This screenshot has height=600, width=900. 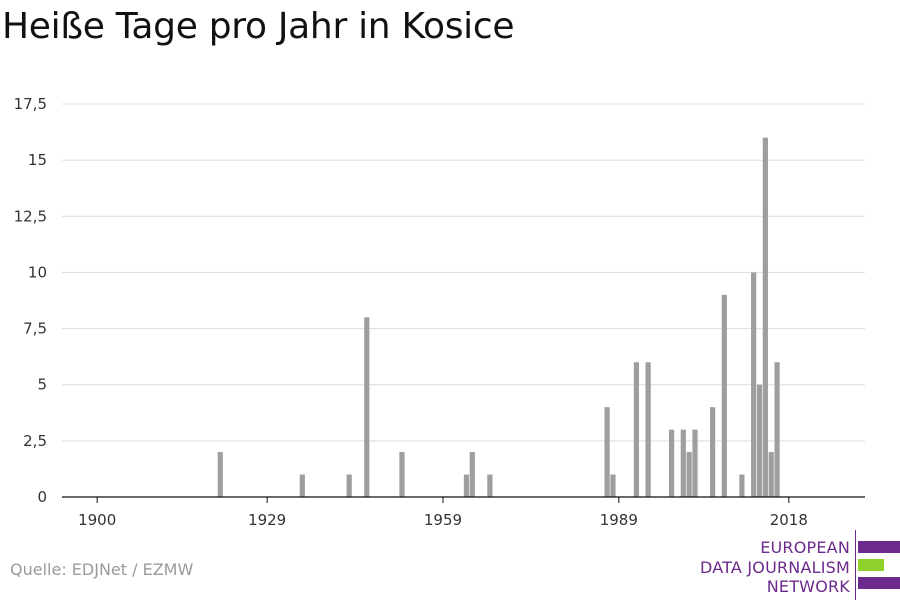 I want to click on y-tick-label: 0, so click(x=42, y=497).